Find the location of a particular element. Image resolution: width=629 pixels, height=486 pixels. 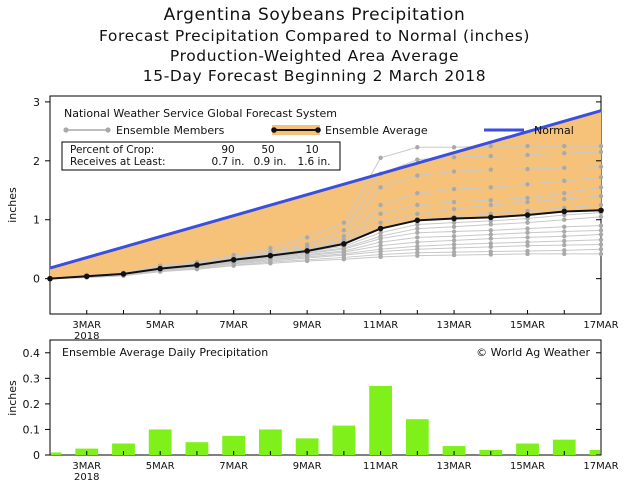

legend-members-label: Ensemble Members is located at coordinates (170, 130).